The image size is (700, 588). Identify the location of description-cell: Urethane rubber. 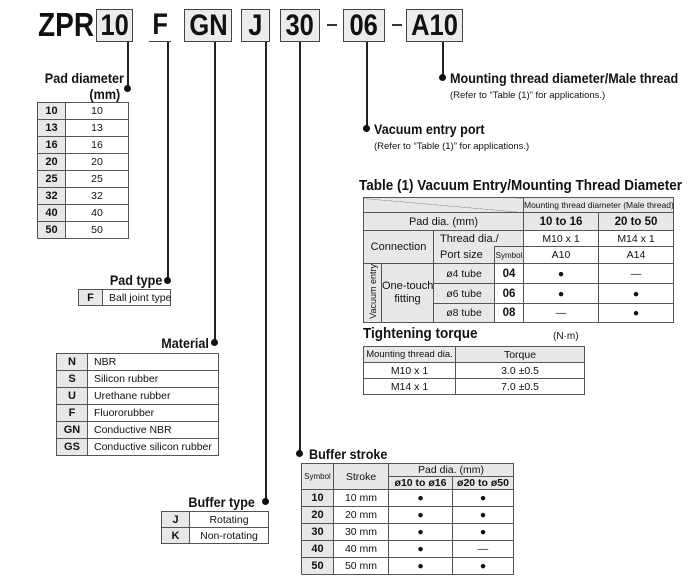
(153, 396).